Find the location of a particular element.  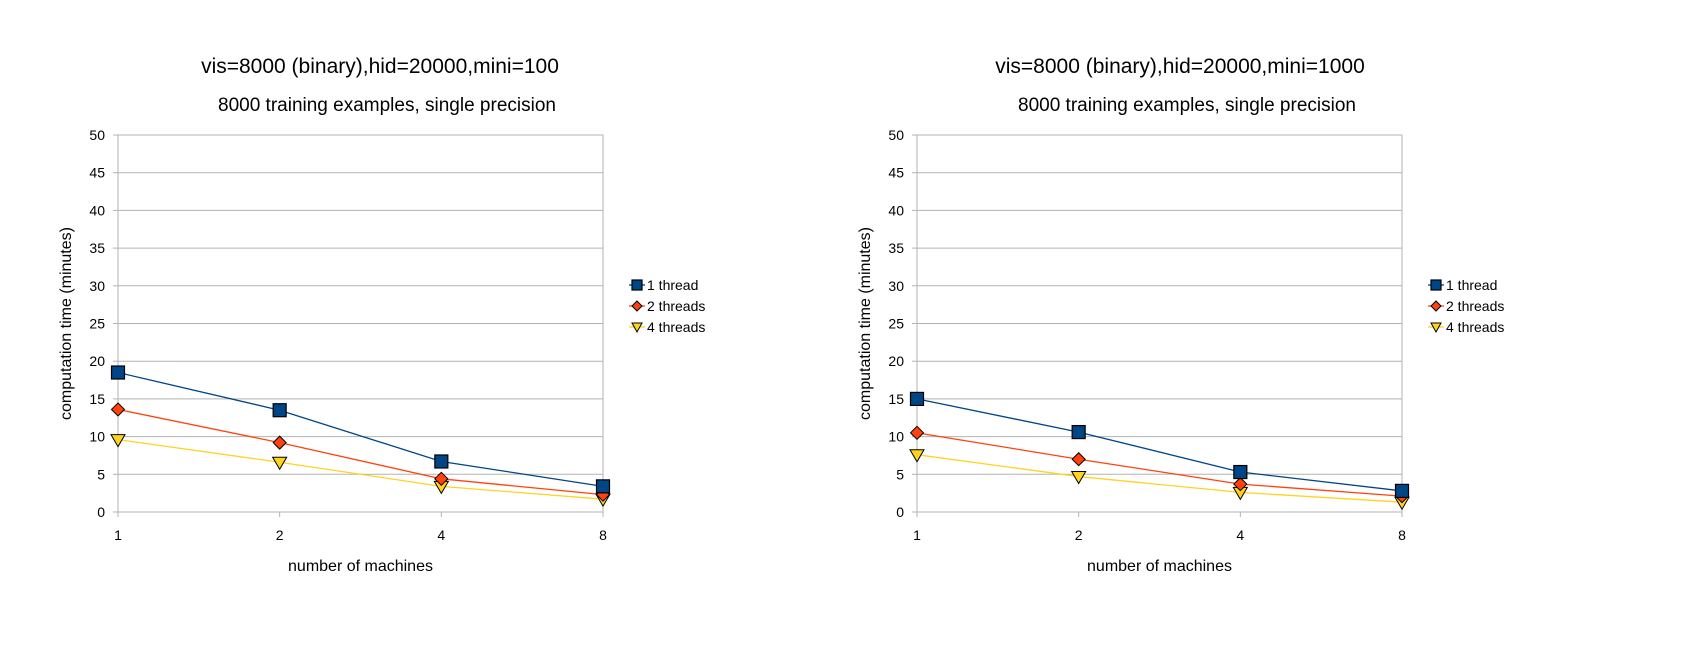

chart-title: vis=8000 (binary),hid=20000,mini=100 is located at coordinates (380, 66).